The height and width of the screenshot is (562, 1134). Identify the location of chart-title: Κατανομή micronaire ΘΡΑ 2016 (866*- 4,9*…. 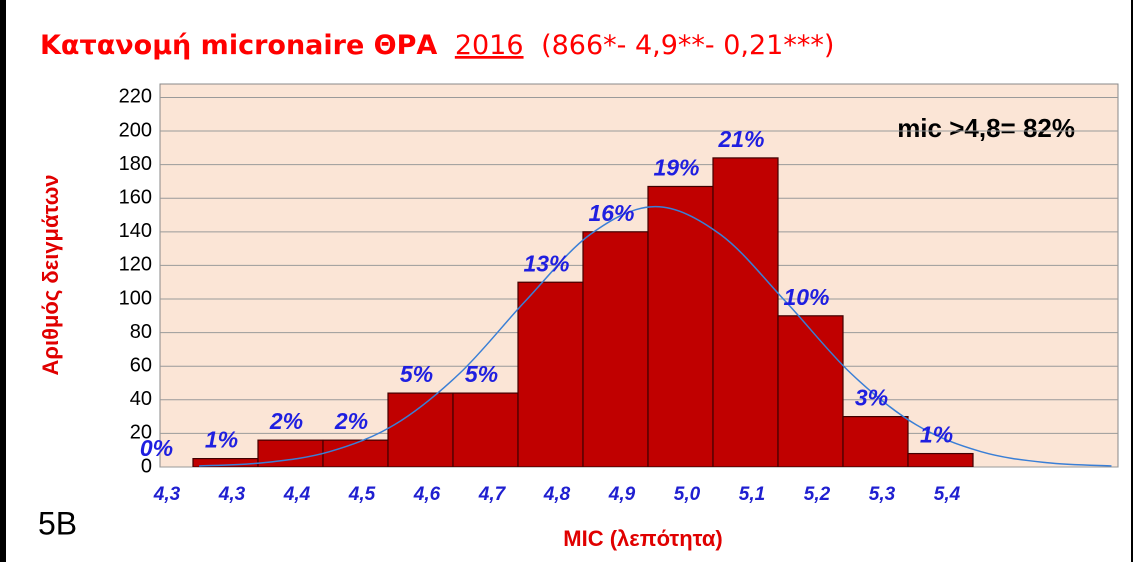
(437, 44).